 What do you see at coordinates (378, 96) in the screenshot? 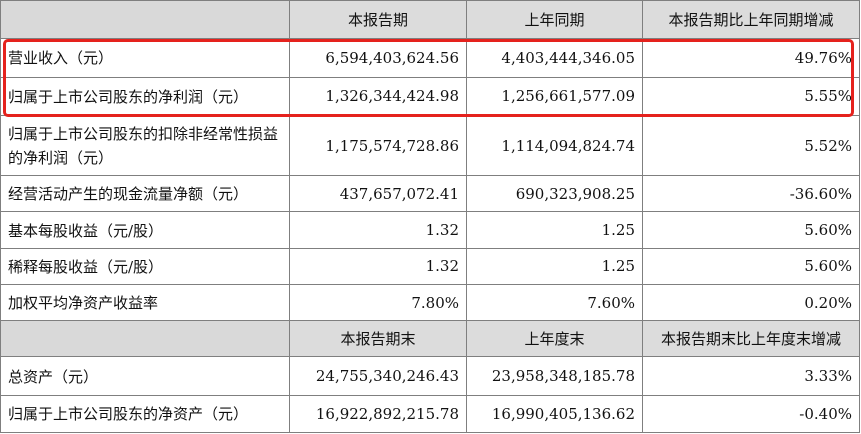
I see `row-current-value: 1,326,344,424.98` at bounding box center [378, 96].